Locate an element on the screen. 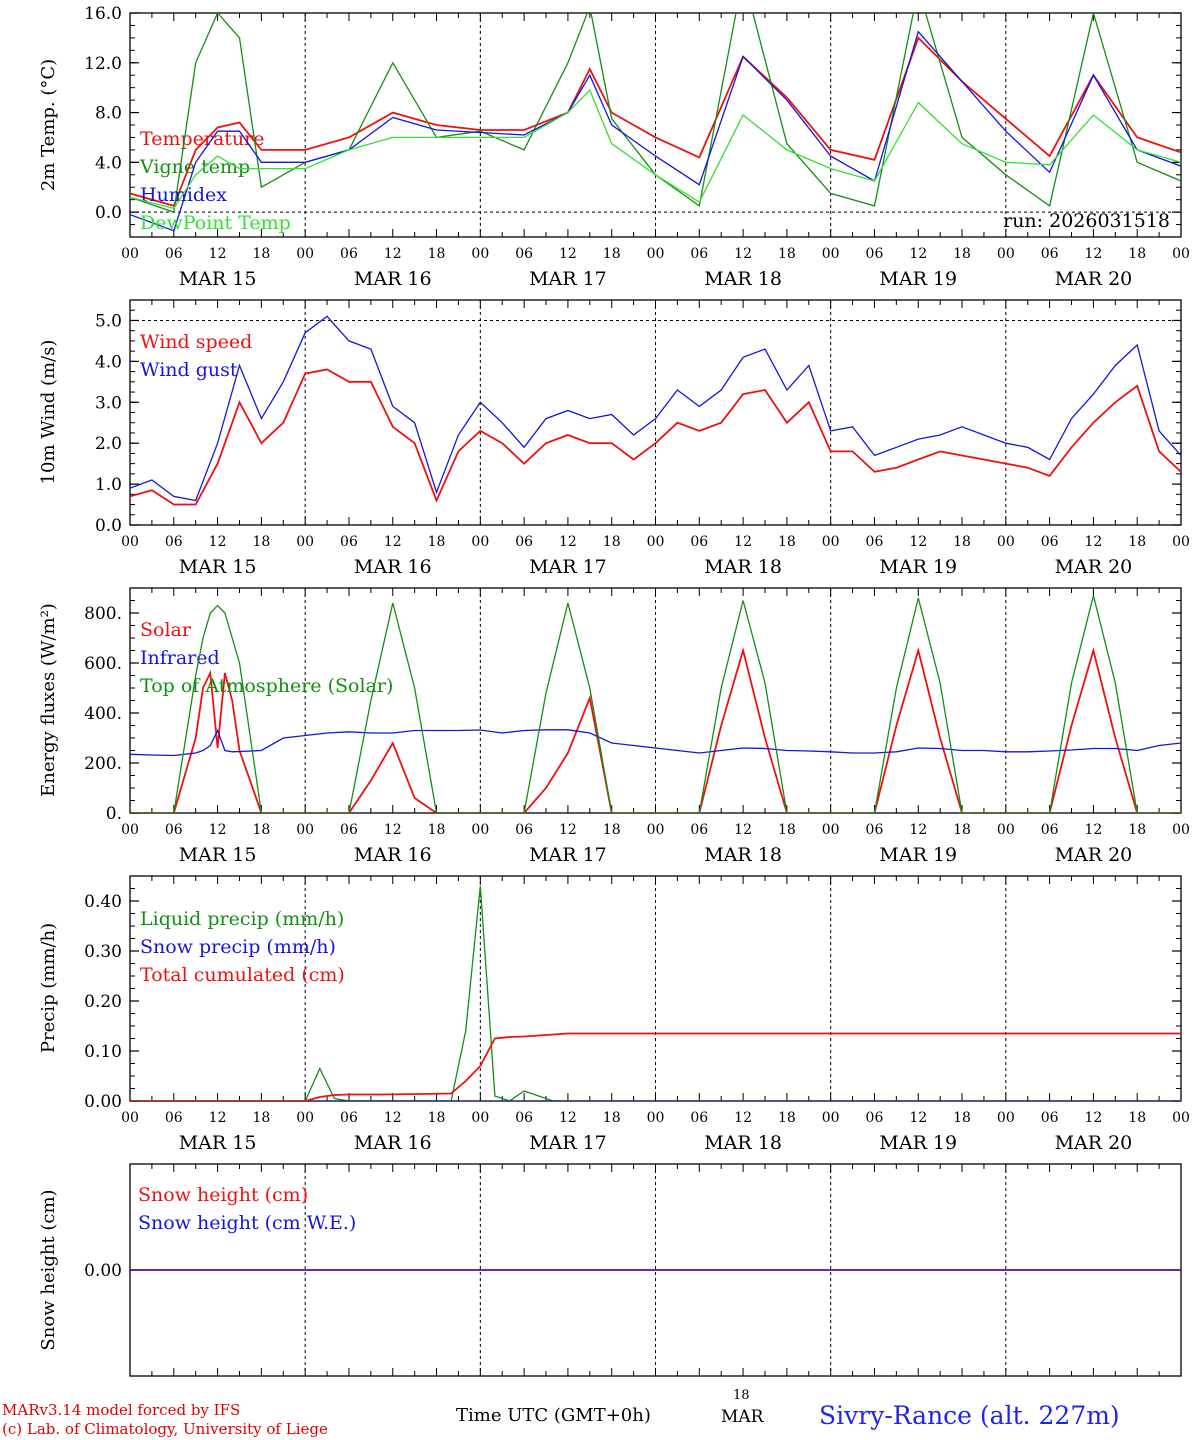 The height and width of the screenshot is (1440, 1194). wind-series-wind-gust is located at coordinates (655, 408).